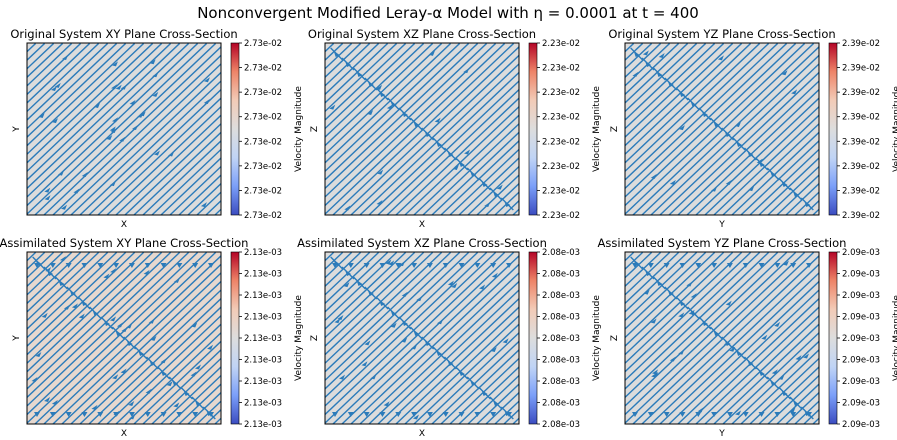  What do you see at coordinates (861, 167) in the screenshot?
I see `colorbar-tick-label: 2.39e-02` at bounding box center [861, 167].